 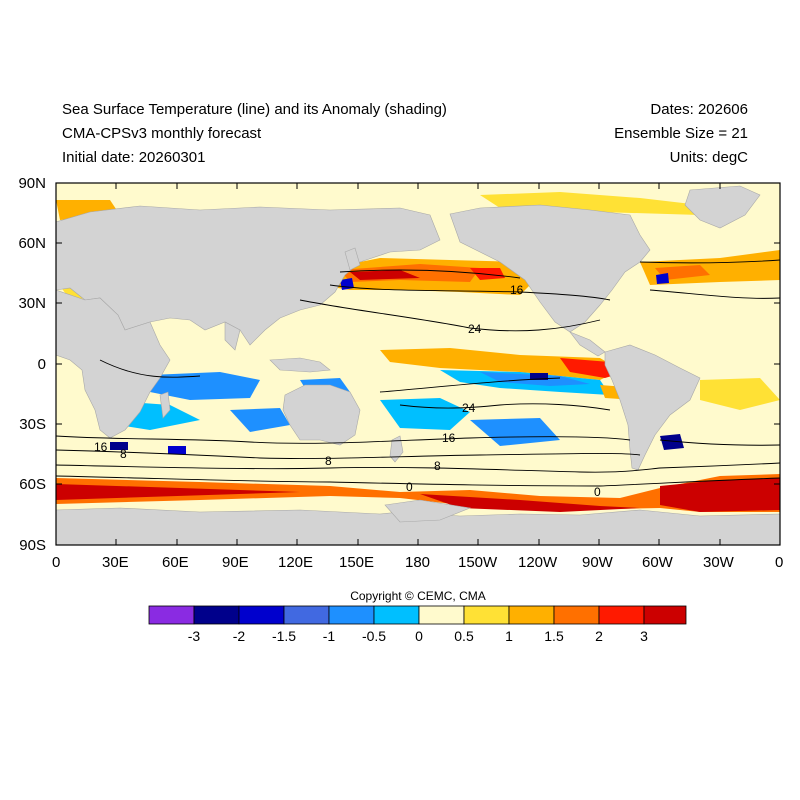 What do you see at coordinates (478, 562) in the screenshot?
I see `x-tick-label: 150W` at bounding box center [478, 562].